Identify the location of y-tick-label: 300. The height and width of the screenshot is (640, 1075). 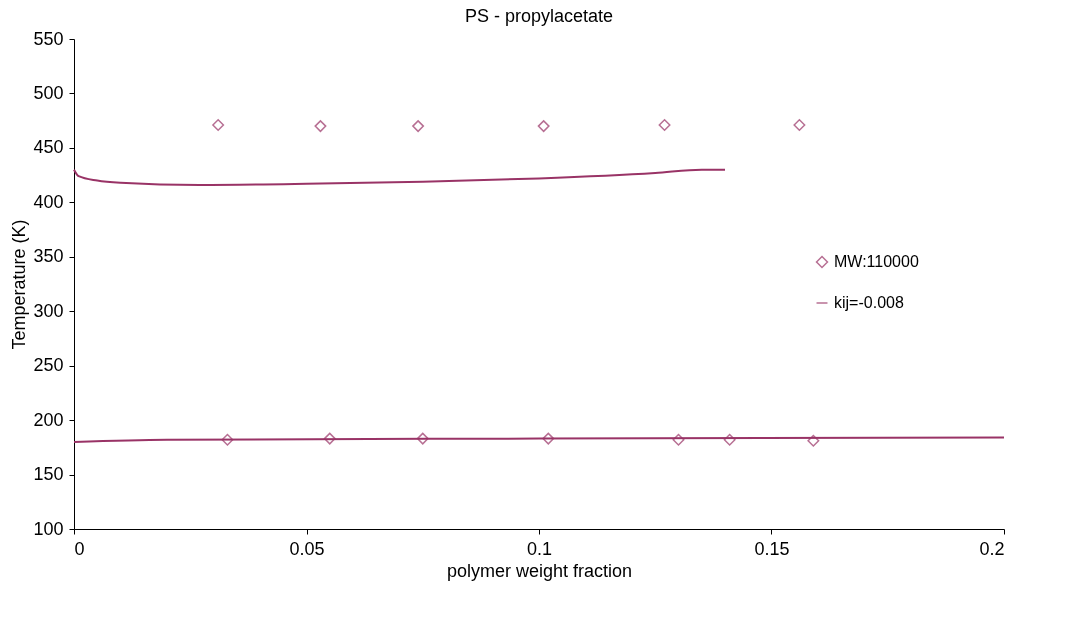
(48, 310).